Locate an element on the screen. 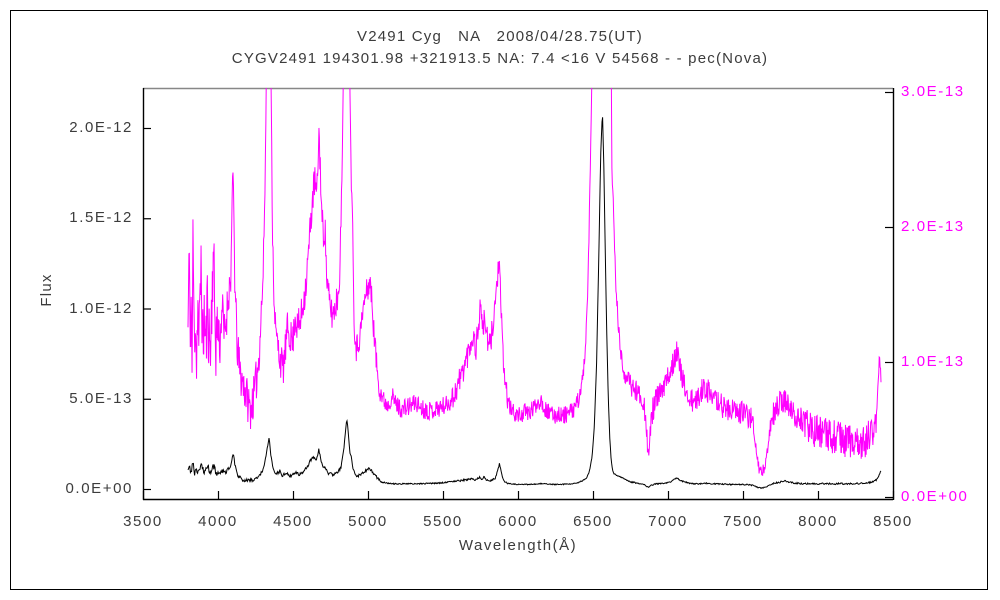 The image size is (1000, 600). left-axis-ticks is located at coordinates (147, 309).